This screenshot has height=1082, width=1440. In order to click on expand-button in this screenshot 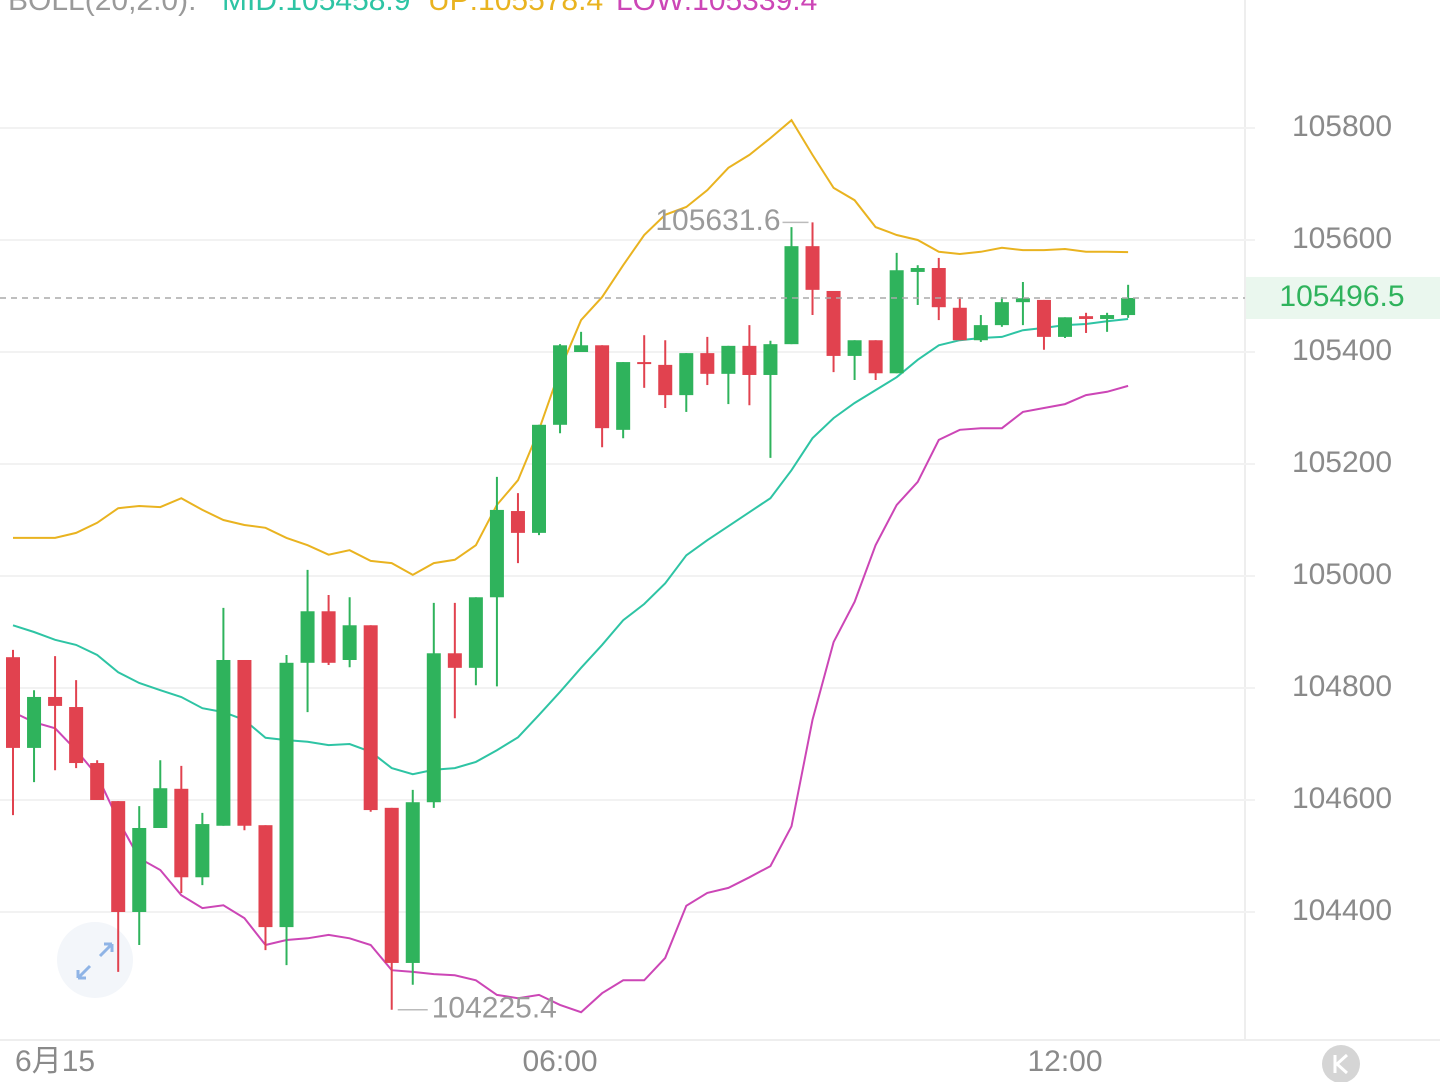, I will do `click(95, 960)`.